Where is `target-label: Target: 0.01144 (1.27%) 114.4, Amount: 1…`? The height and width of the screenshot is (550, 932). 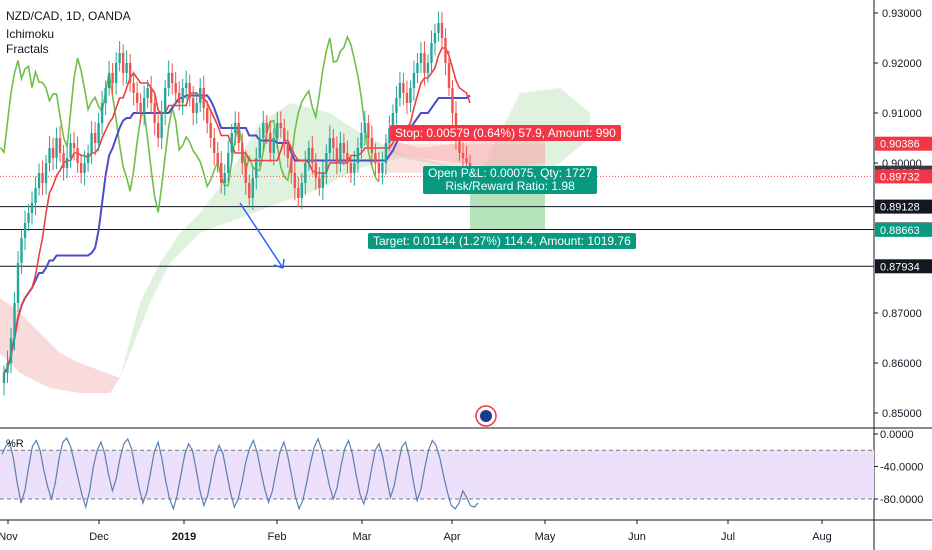 target-label: Target: 0.01144 (1.27%) 114.4, Amount: 1… is located at coordinates (502, 241).